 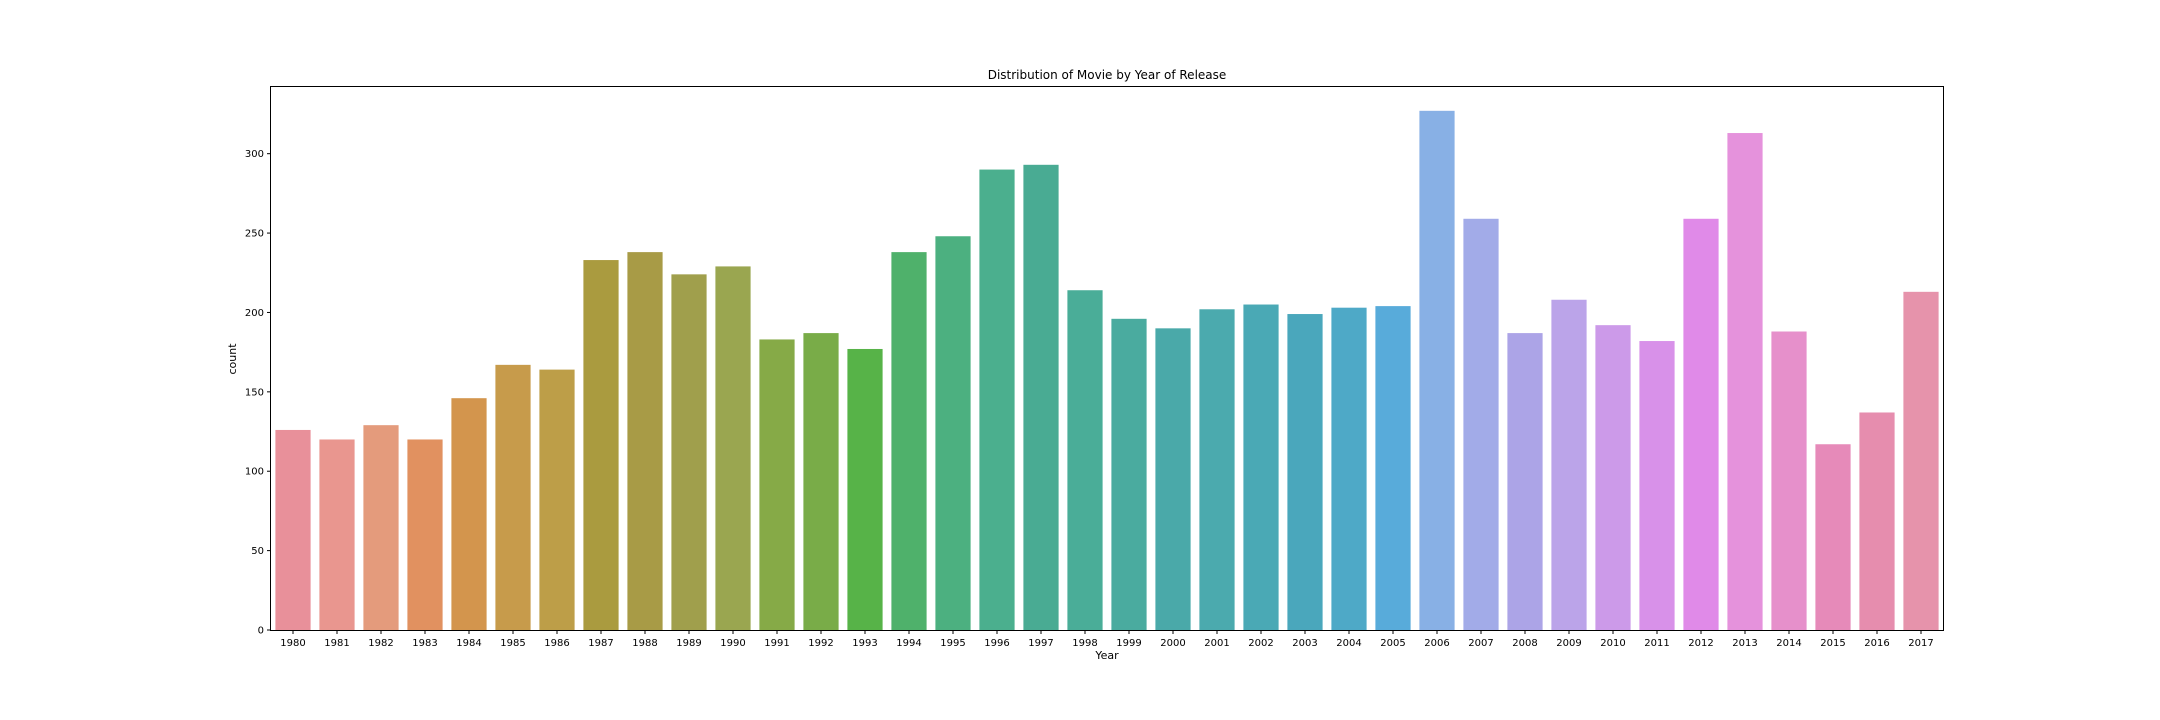 What do you see at coordinates (996, 643) in the screenshot?
I see `x-tick-label: 1996` at bounding box center [996, 643].